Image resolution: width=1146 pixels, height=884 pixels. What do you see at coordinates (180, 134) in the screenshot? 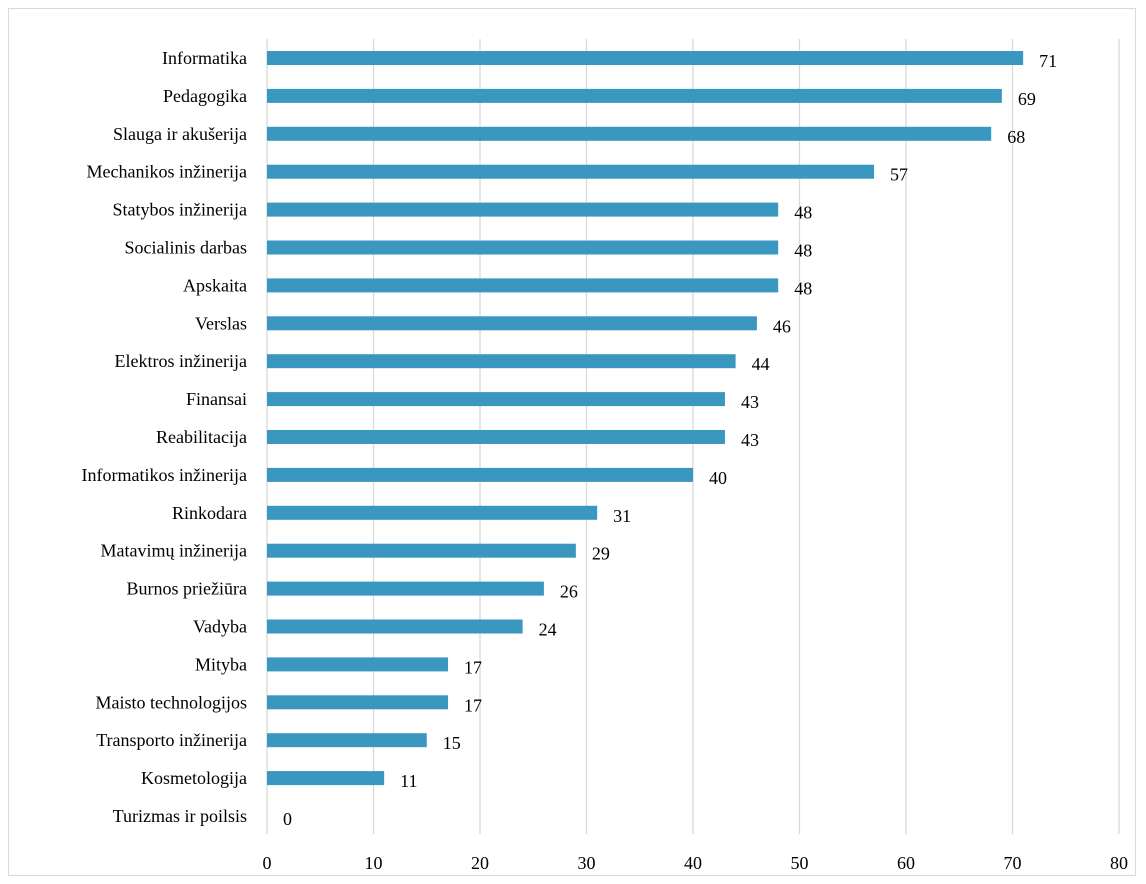
I see `category-label: Slauga ir akušerija` at bounding box center [180, 134].